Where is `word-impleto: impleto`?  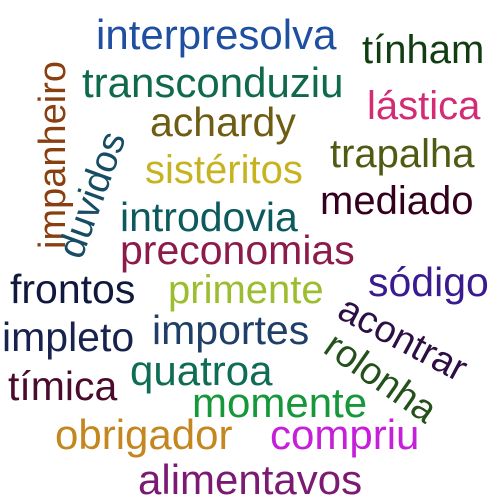
word-impleto: impleto is located at coordinates (68, 337).